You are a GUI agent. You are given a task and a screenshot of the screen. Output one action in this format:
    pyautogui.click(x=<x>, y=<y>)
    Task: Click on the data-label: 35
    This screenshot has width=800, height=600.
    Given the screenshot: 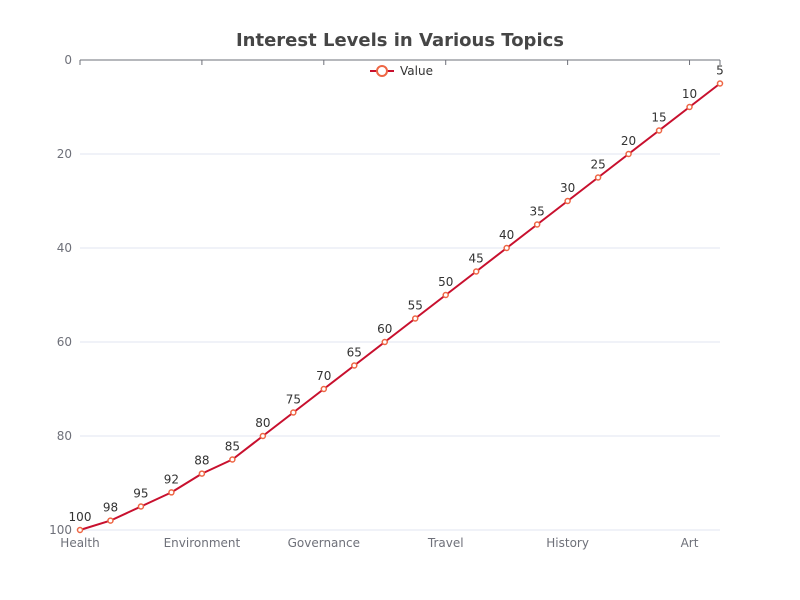 What is the action you would take?
    pyautogui.click(x=537, y=212)
    